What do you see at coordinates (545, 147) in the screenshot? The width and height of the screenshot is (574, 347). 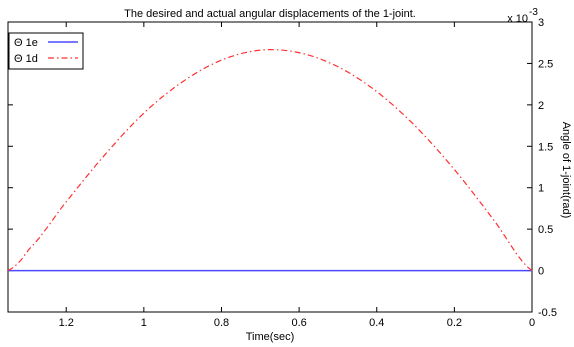 I see `y-tick-label: 1.5` at bounding box center [545, 147].